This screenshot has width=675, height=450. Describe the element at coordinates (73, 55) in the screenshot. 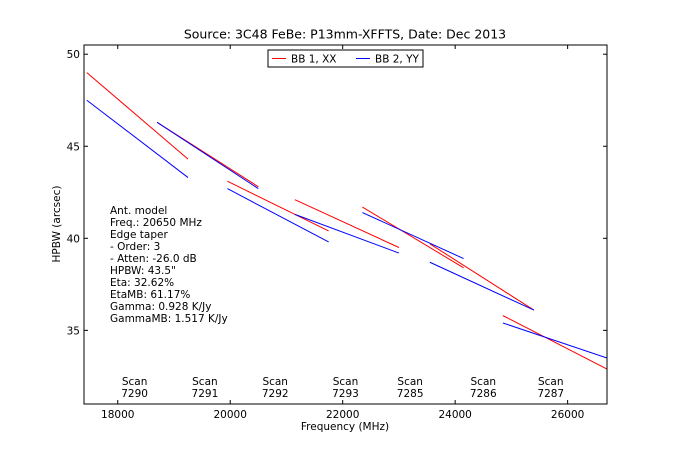

I see `y-tick-label: 50` at that location.